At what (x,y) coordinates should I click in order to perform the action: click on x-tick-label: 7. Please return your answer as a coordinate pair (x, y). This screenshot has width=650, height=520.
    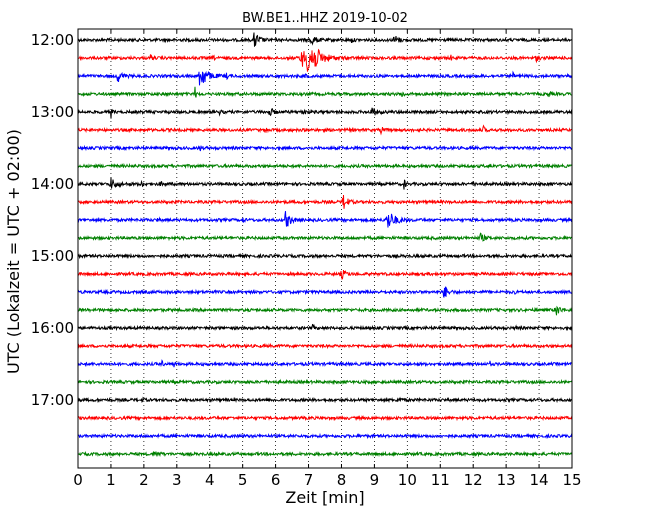
    Looking at the image, I should click on (309, 480).